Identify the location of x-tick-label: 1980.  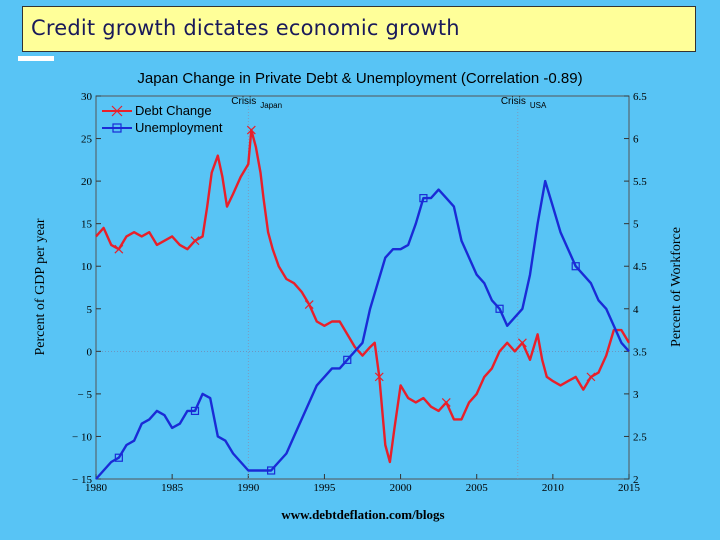
(96, 488).